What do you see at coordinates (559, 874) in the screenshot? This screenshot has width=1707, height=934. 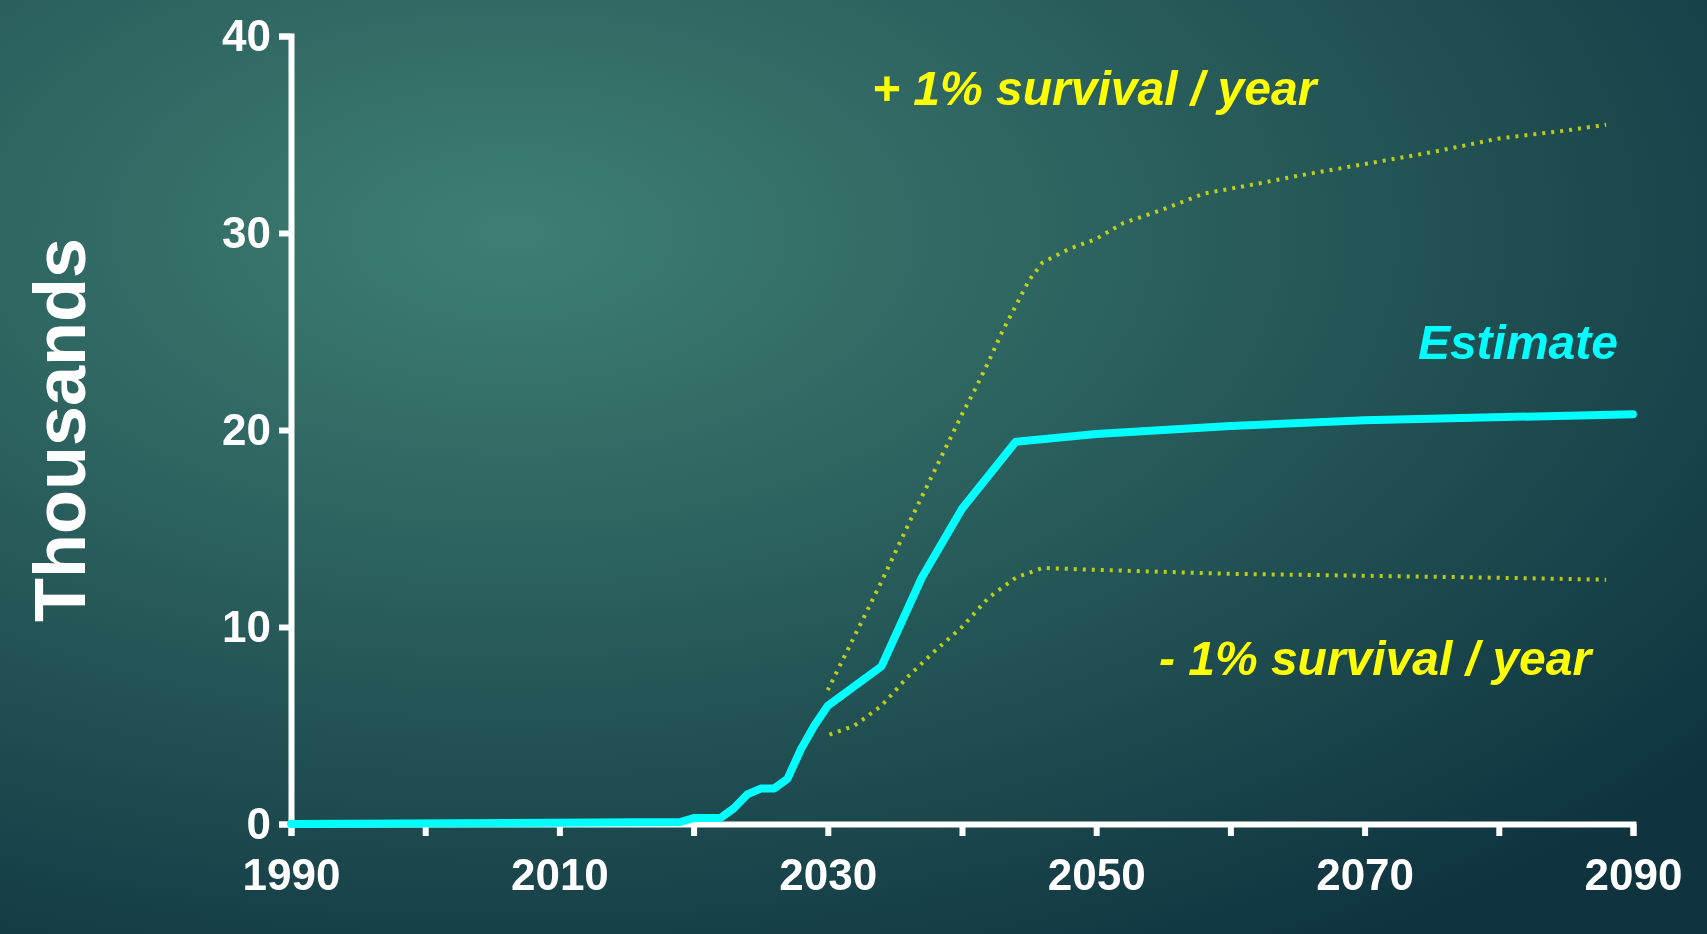 I see `x-tick-label: 2010` at bounding box center [559, 874].